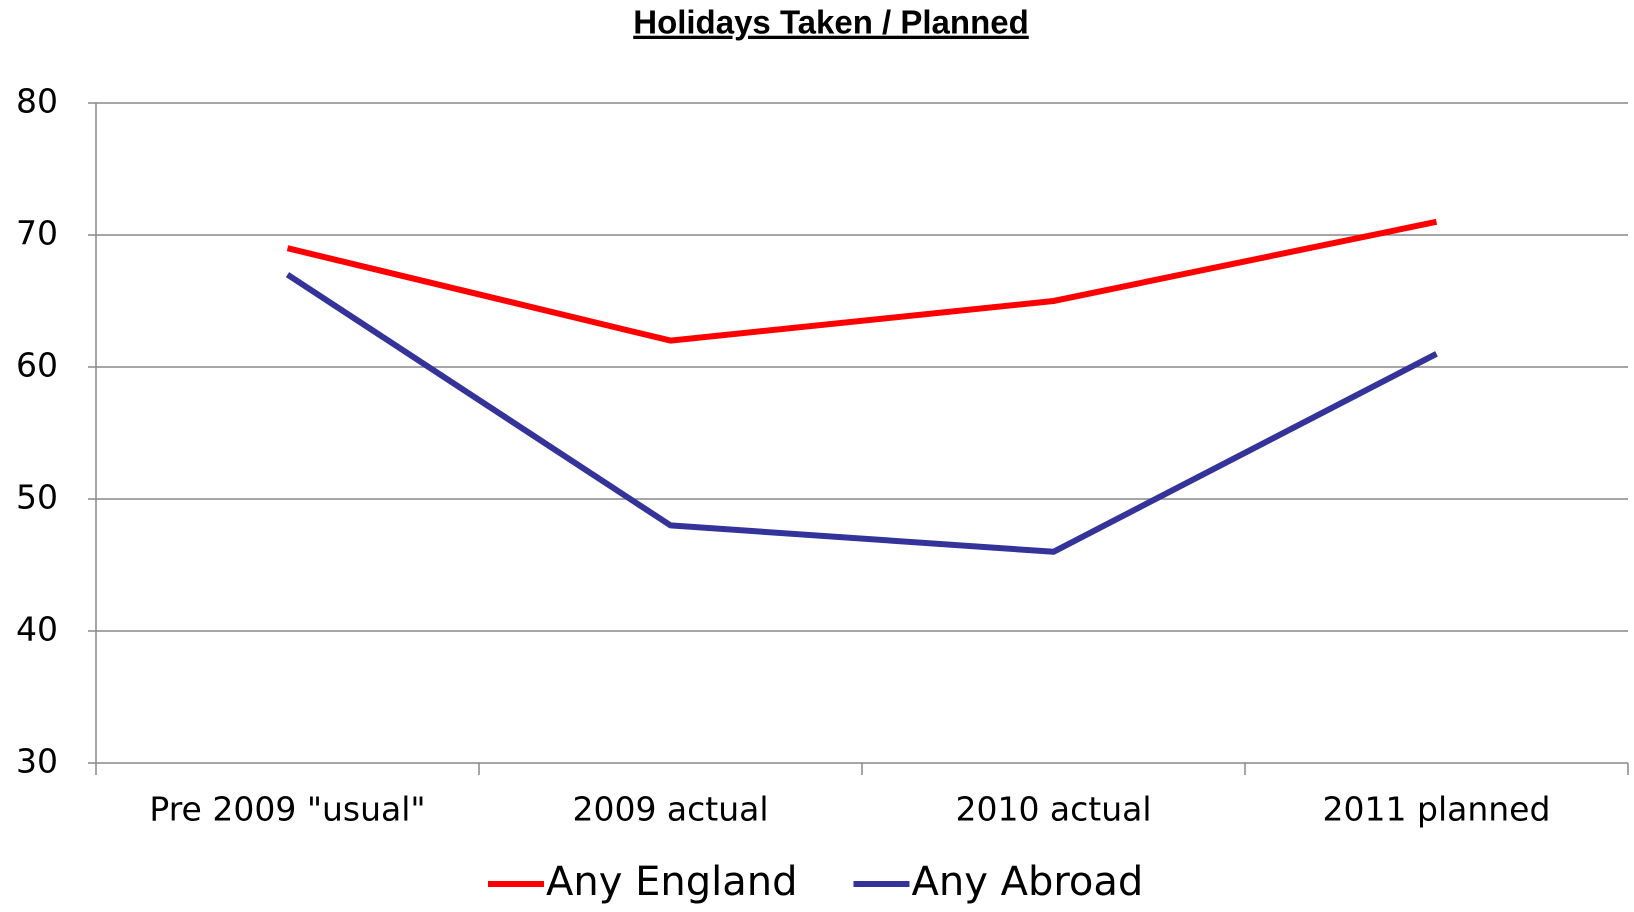 The height and width of the screenshot is (912, 1634). Describe the element at coordinates (37, 629) in the screenshot. I see `y-tick-label: 40` at that location.